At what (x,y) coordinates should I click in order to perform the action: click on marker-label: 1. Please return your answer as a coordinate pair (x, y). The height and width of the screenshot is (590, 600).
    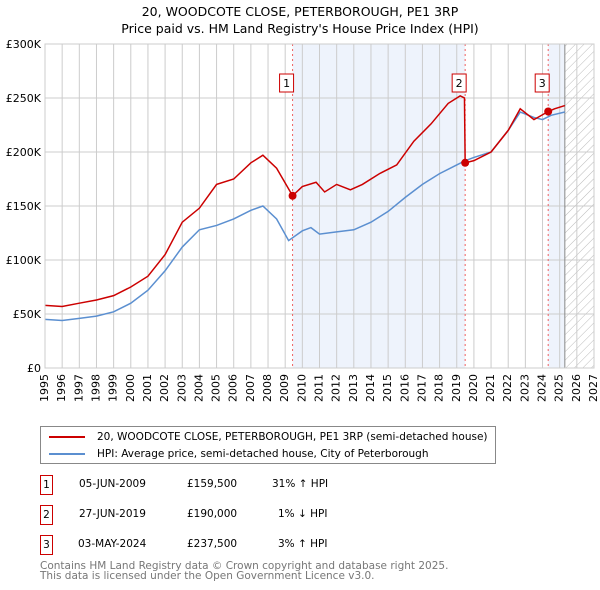
    Looking at the image, I should click on (286, 83).